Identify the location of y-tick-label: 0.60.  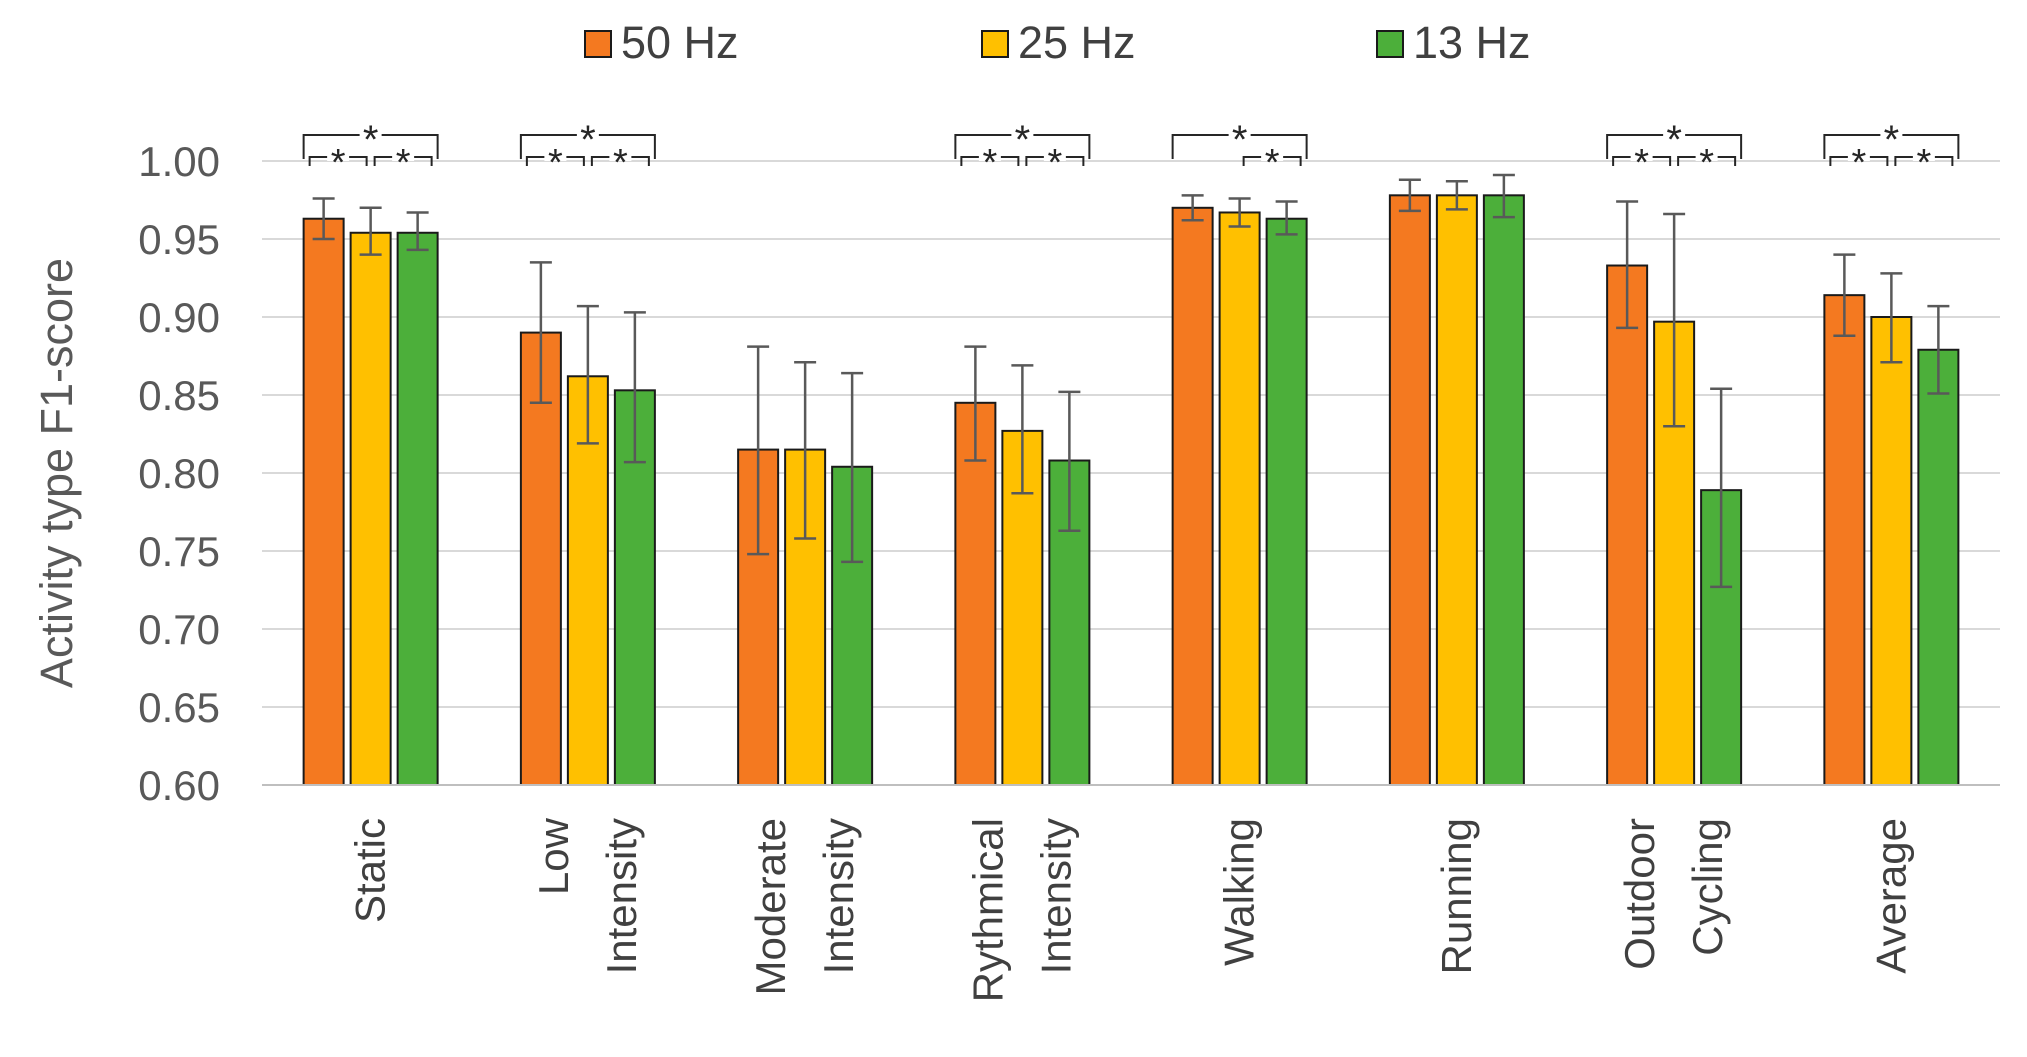
(179, 785).